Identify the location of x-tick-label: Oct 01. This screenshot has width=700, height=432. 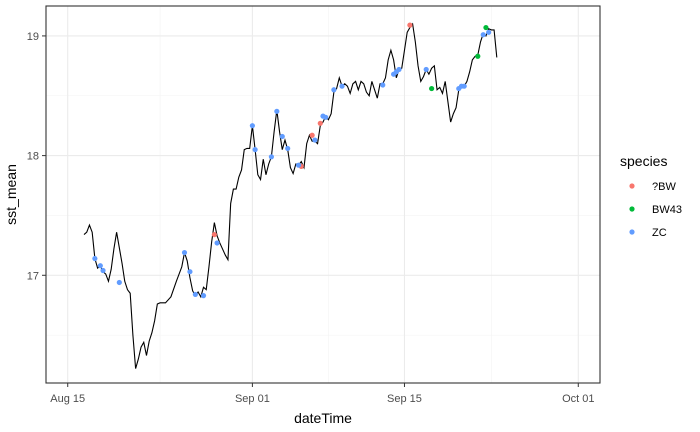
(578, 399).